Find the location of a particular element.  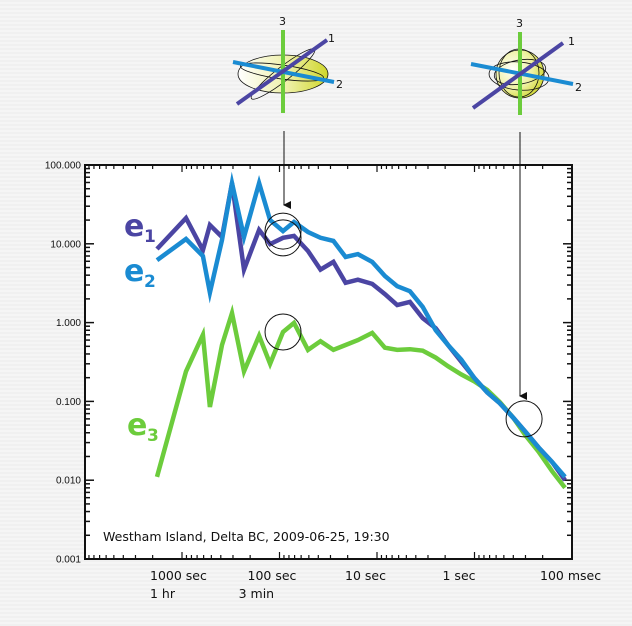

y-tick-label: 0.100 is located at coordinates (68, 402).